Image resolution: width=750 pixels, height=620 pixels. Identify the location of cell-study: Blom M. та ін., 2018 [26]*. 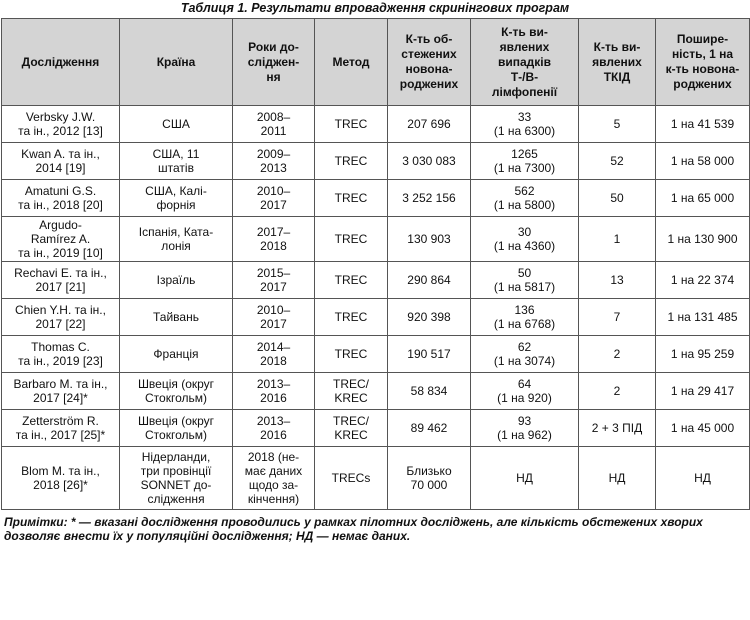
(60, 478).